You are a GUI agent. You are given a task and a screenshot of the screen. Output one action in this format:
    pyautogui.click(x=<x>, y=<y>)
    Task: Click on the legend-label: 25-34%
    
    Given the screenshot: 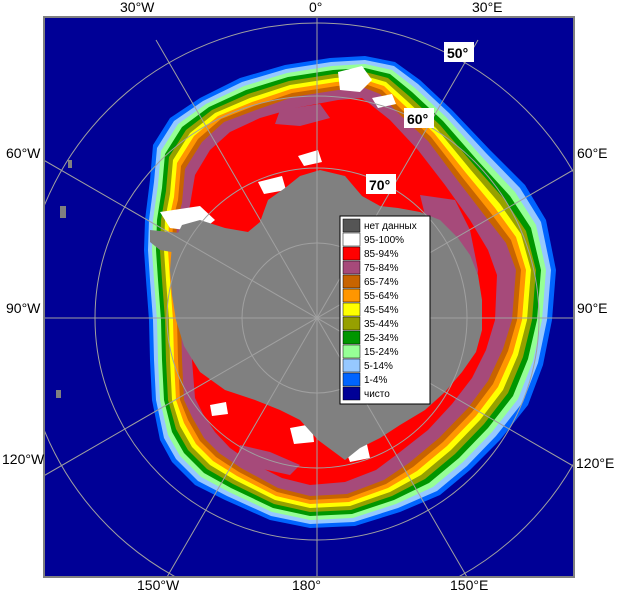 What is the action you would take?
    pyautogui.click(x=381, y=338)
    